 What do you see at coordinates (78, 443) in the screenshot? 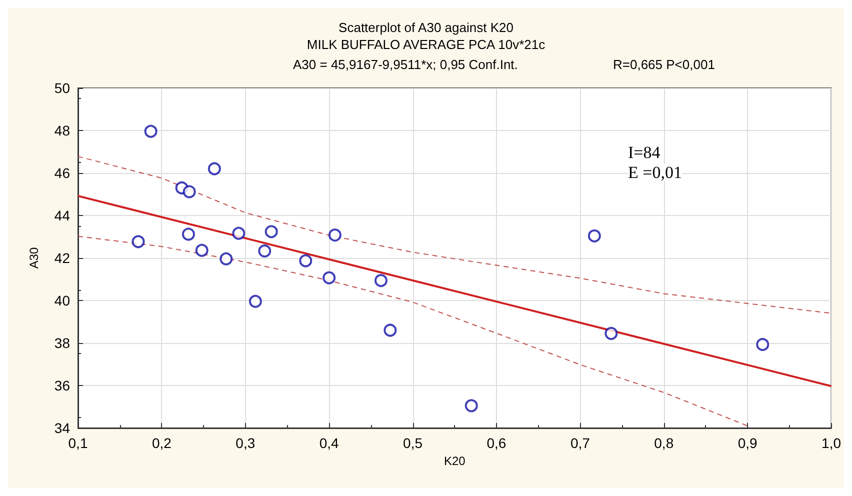
I see `x-tick-label: 0,1` at bounding box center [78, 443].